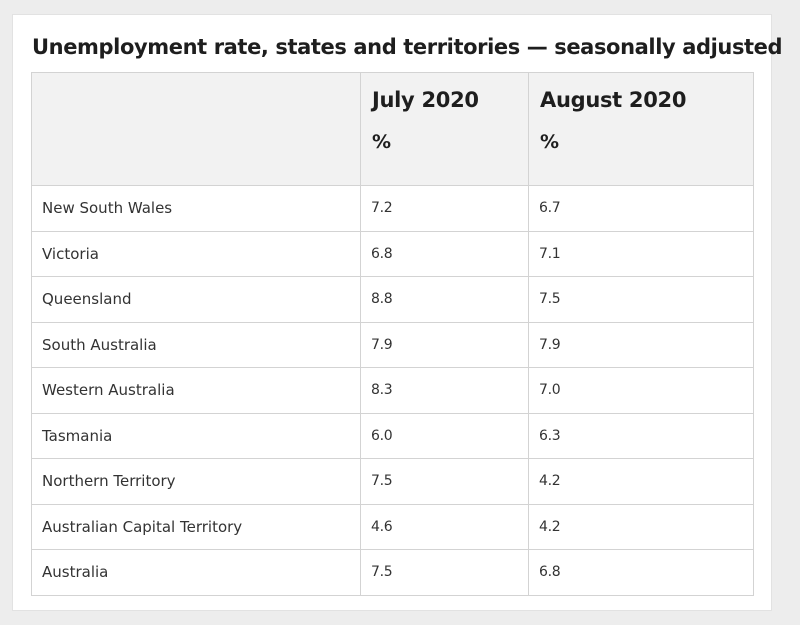 The width and height of the screenshot is (800, 625). I want to click on value-cell: 6.3, so click(641, 435).